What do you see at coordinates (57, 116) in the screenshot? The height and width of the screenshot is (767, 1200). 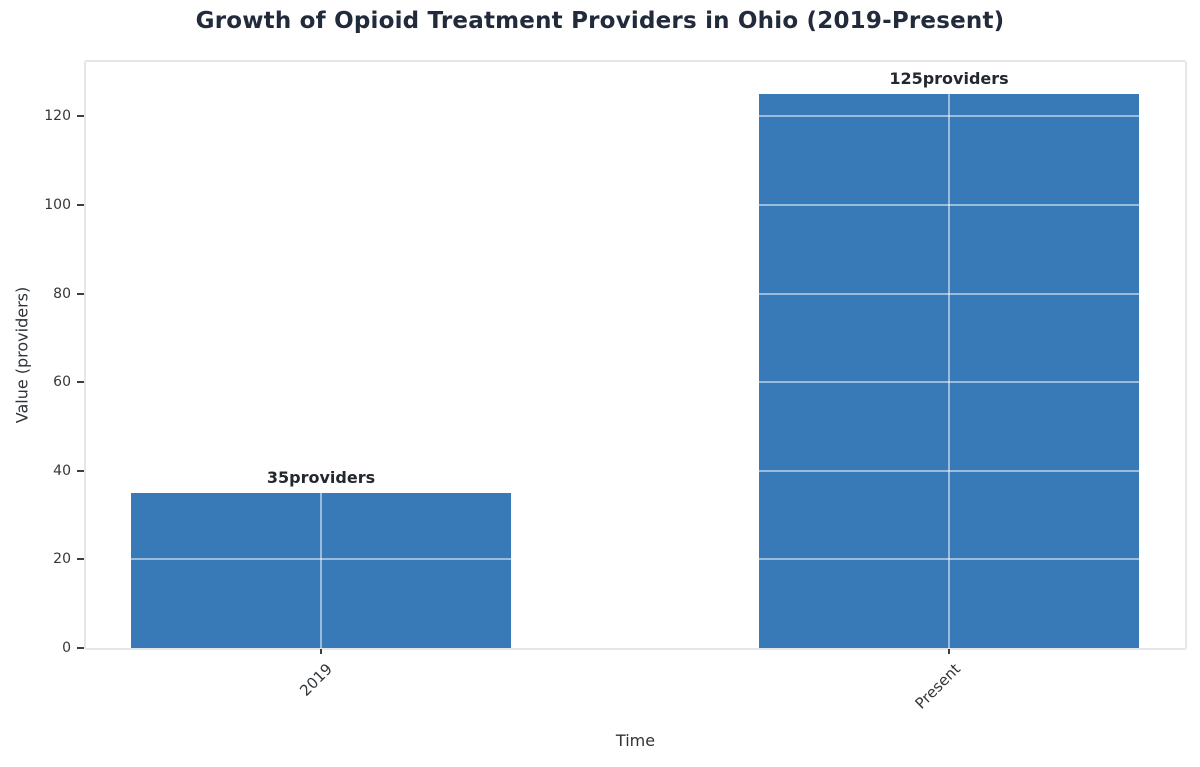 I see `y-tick-label: 120` at bounding box center [57, 116].